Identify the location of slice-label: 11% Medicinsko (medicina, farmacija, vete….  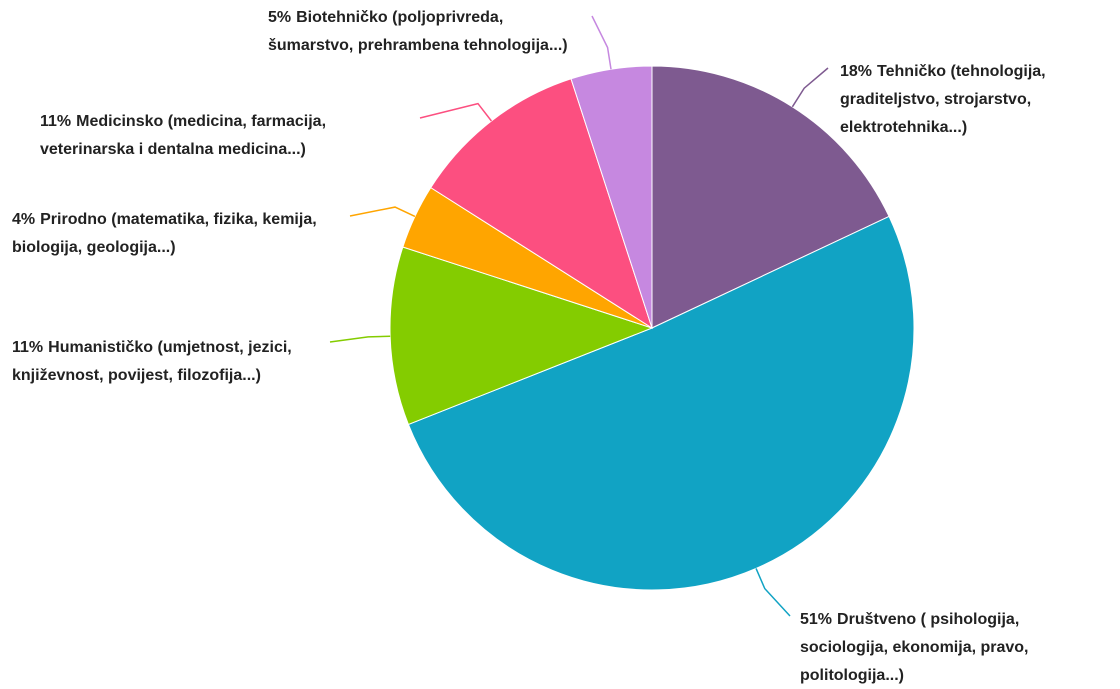
(220, 136).